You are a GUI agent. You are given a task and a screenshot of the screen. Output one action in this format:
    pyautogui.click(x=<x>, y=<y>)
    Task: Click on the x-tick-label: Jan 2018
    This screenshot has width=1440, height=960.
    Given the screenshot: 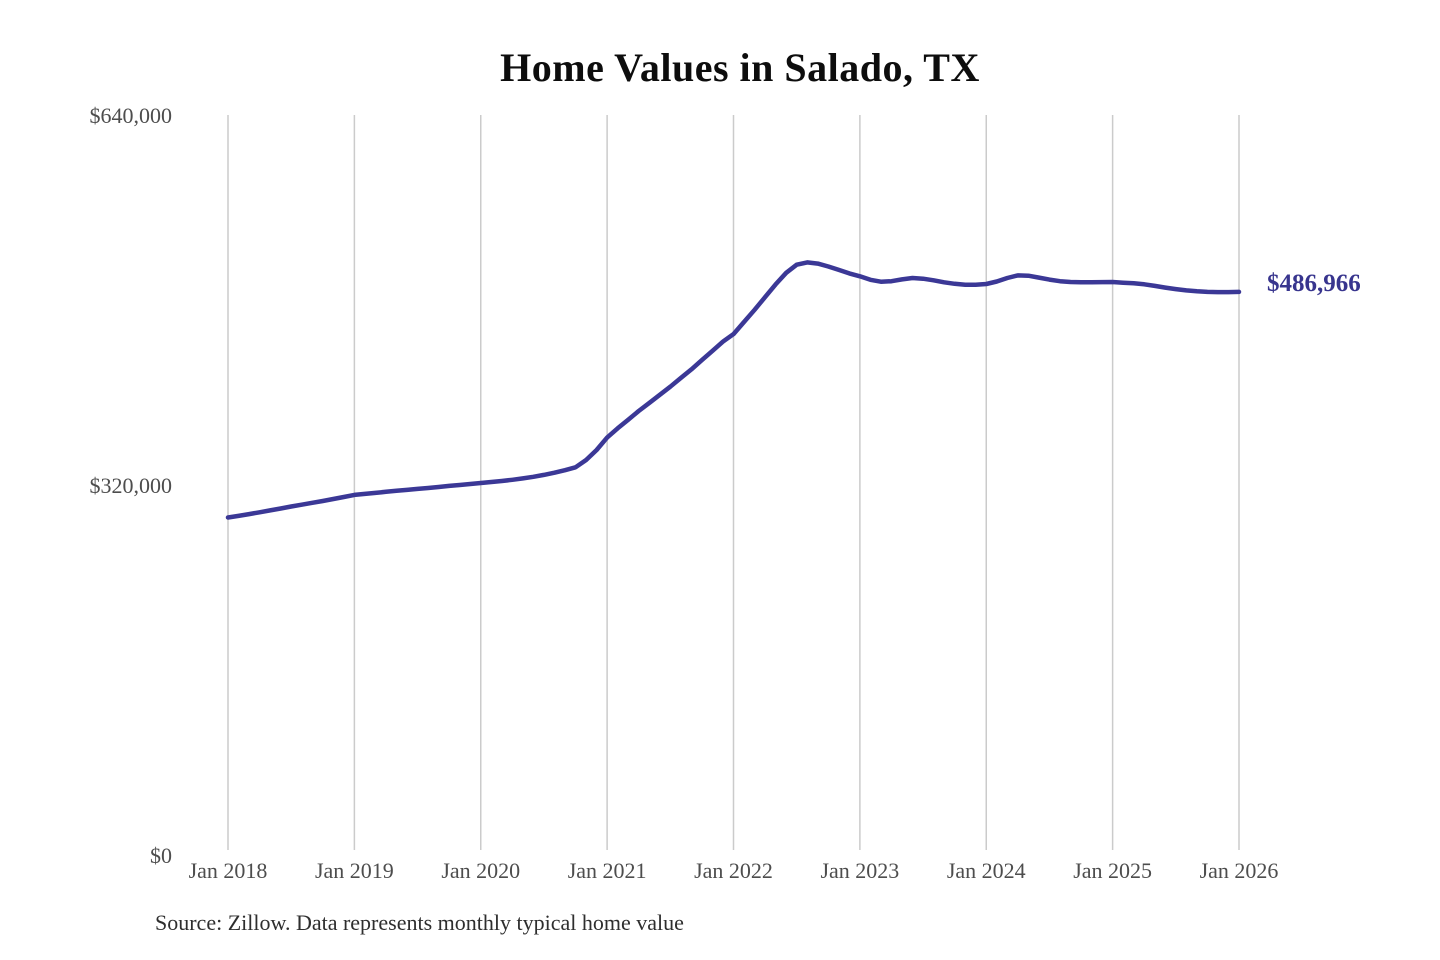 What is the action you would take?
    pyautogui.click(x=228, y=870)
    